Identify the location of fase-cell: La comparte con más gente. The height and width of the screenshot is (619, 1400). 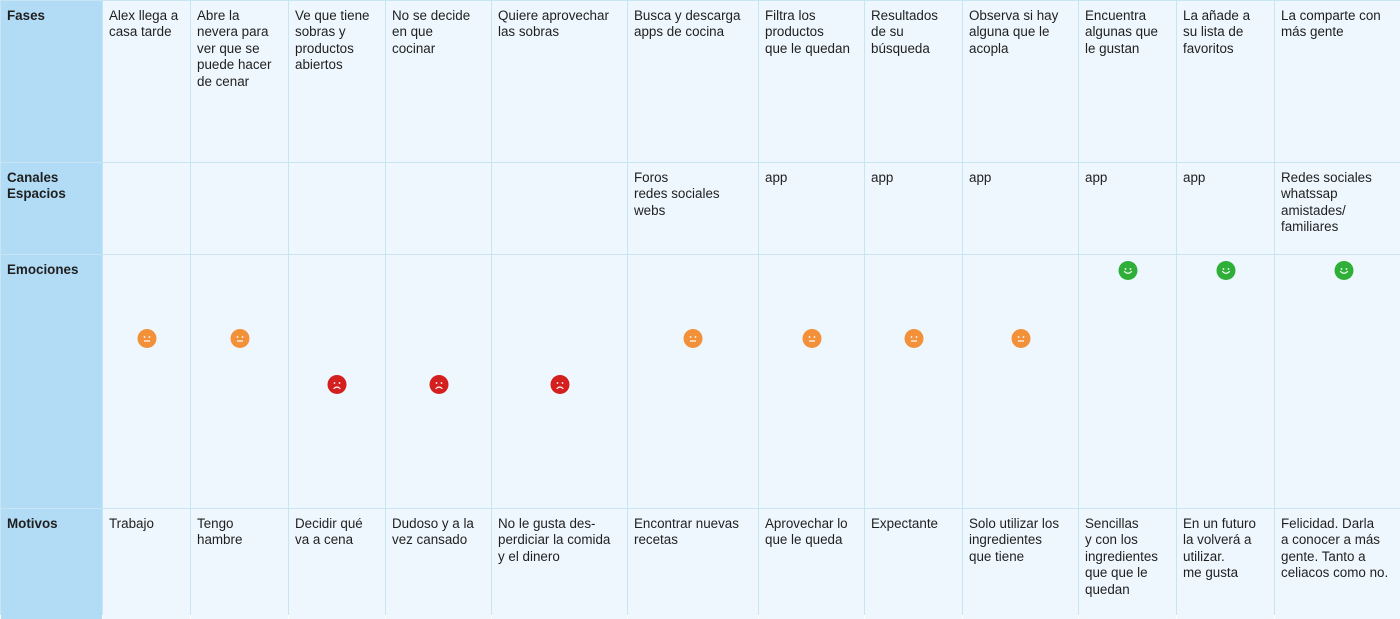
(1337, 81).